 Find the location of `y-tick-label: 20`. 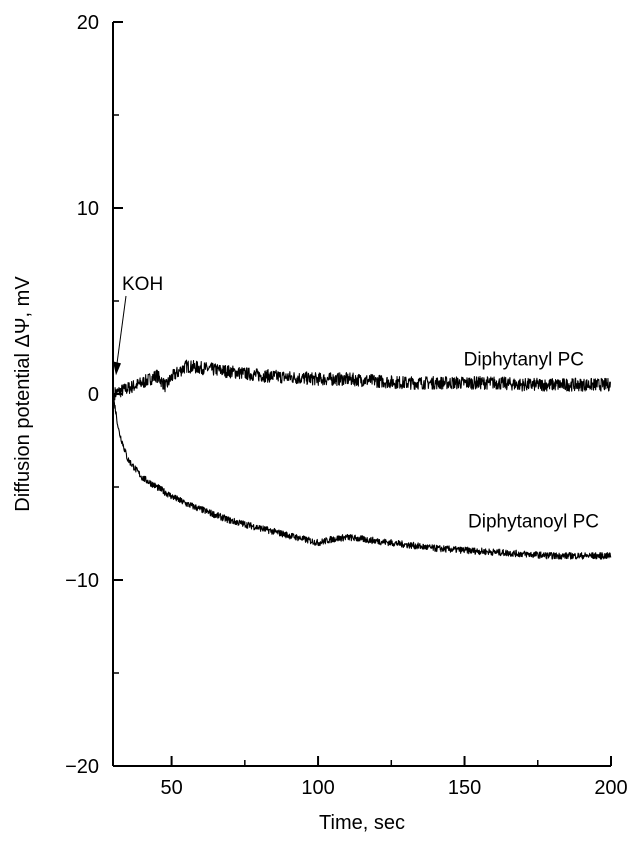

y-tick-label: 20 is located at coordinates (88, 23).